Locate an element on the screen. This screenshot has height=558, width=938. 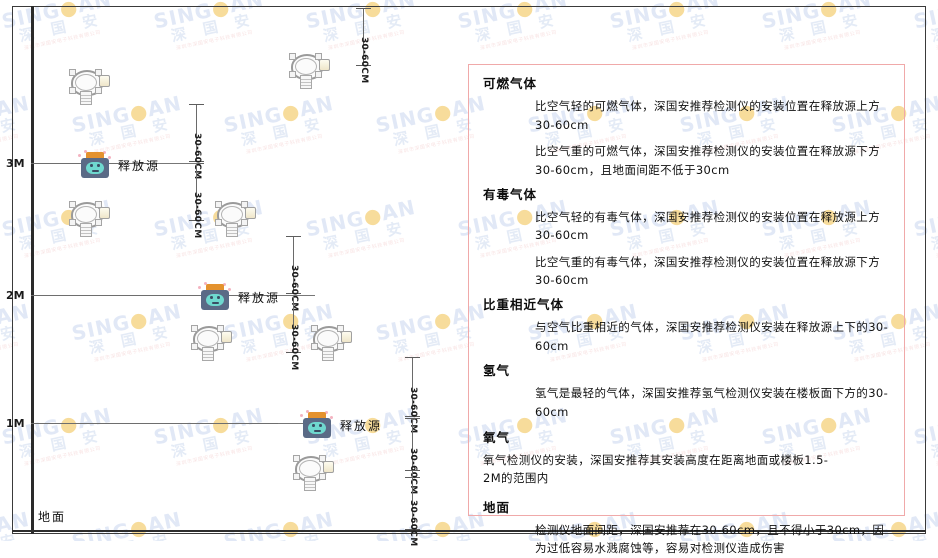
section-paragraph: 氧气检测仪的安装，深国安推荐其安装高度在距离地面或楼板1.5-2M的范围内 is located at coordinates (656, 469).